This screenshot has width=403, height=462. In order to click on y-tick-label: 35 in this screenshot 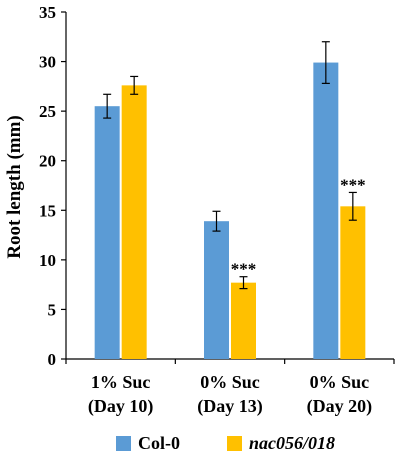, I will do `click(47, 12)`.